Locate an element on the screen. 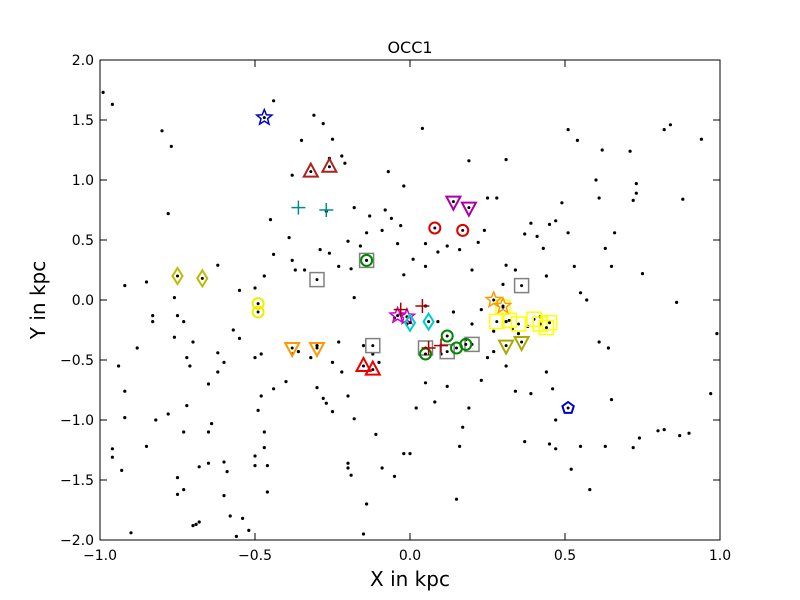 This screenshot has height=600, width=800. y-tick-label: −1.5 is located at coordinates (77, 481).